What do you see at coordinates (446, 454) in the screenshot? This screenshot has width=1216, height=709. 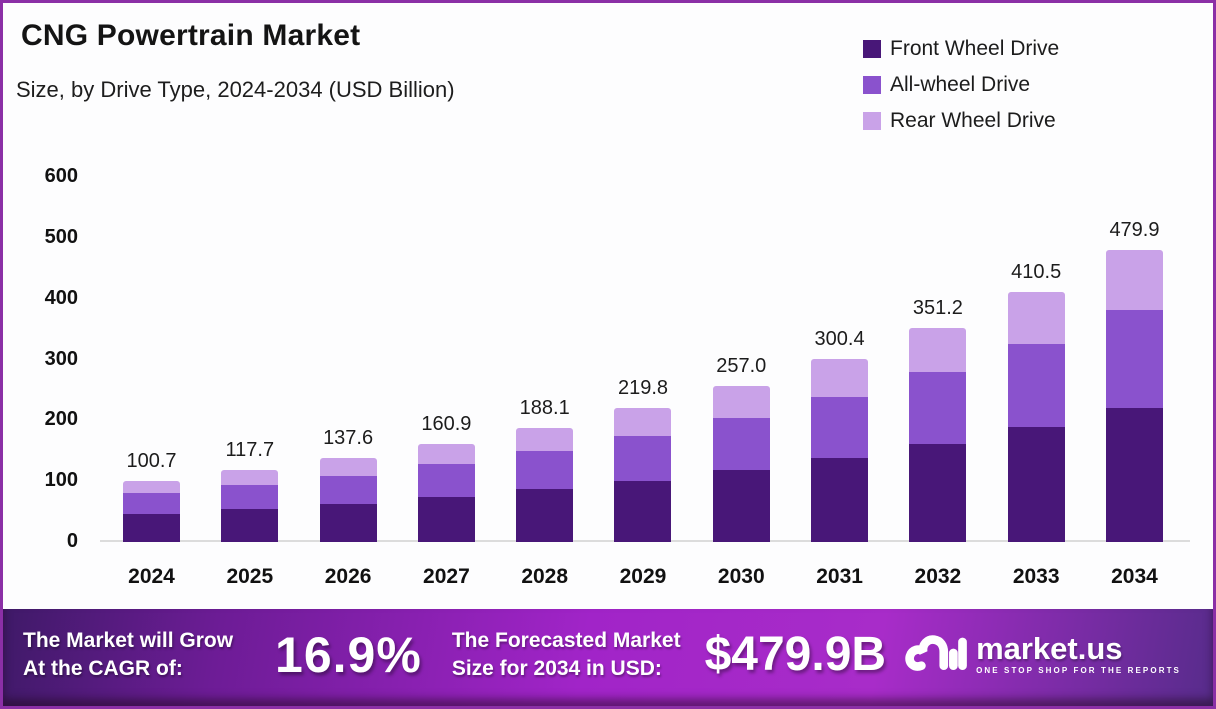 I see `bar-segment-2027-rear-wheel-drive` at bounding box center [446, 454].